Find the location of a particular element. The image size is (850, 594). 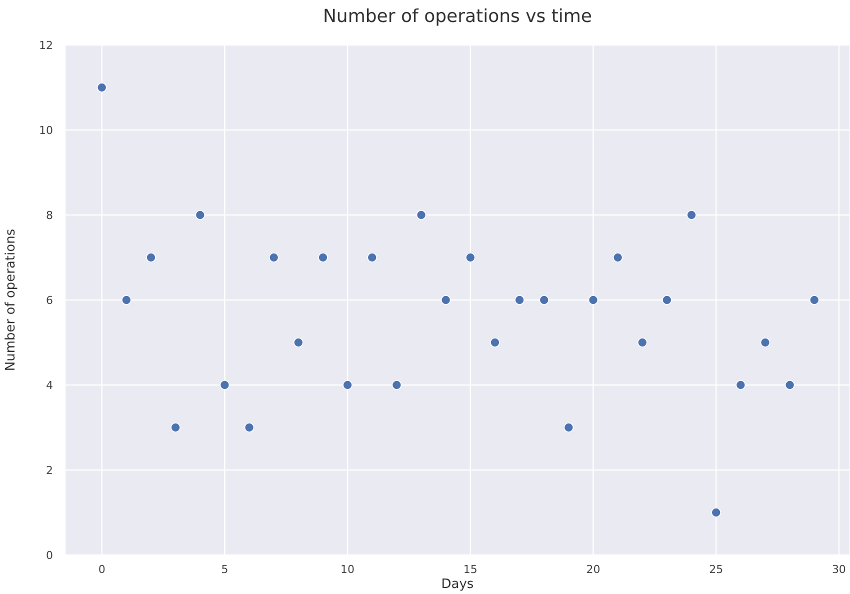

x-tick-label: 25 is located at coordinates (716, 569).